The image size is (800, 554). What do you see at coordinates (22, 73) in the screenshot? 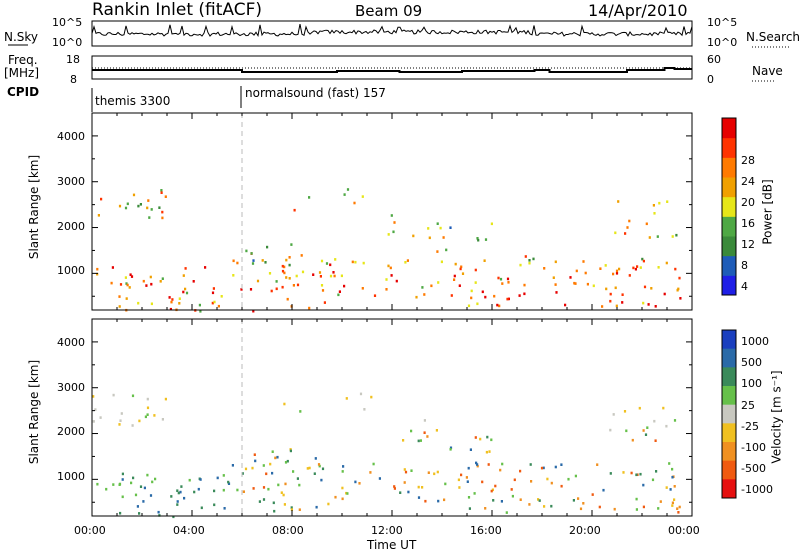
I see `freq-unit-label: [MHz]` at bounding box center [22, 73].